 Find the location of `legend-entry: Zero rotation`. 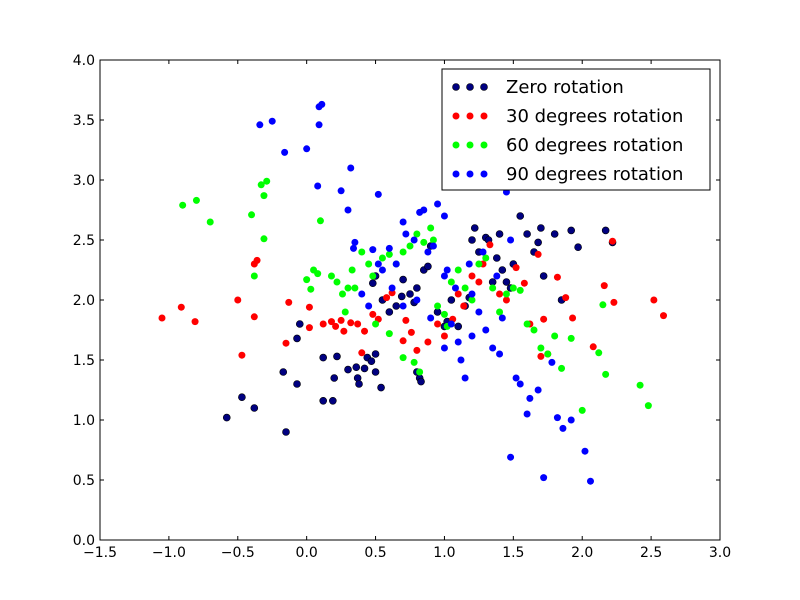

legend-entry: Zero rotation is located at coordinates (538, 87).